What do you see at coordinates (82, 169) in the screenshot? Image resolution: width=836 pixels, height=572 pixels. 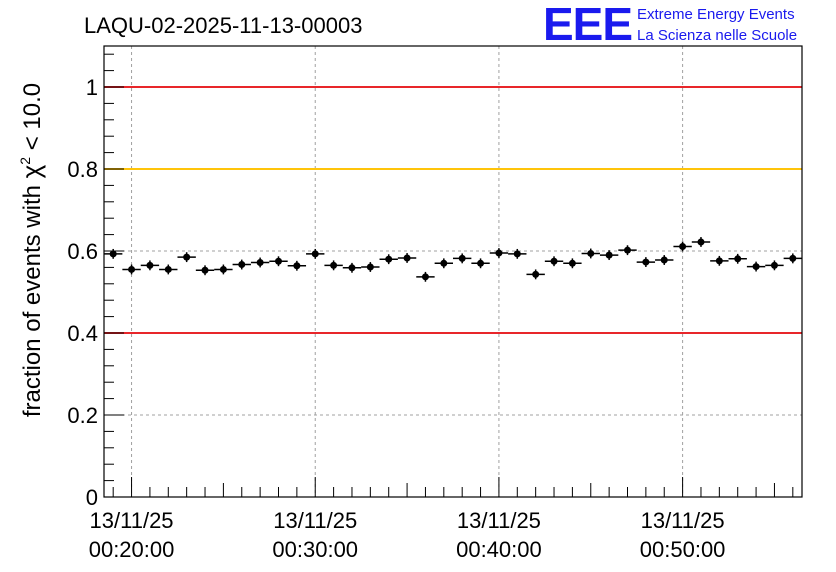 I see `y-tick-label-4: 0.8` at bounding box center [82, 169].